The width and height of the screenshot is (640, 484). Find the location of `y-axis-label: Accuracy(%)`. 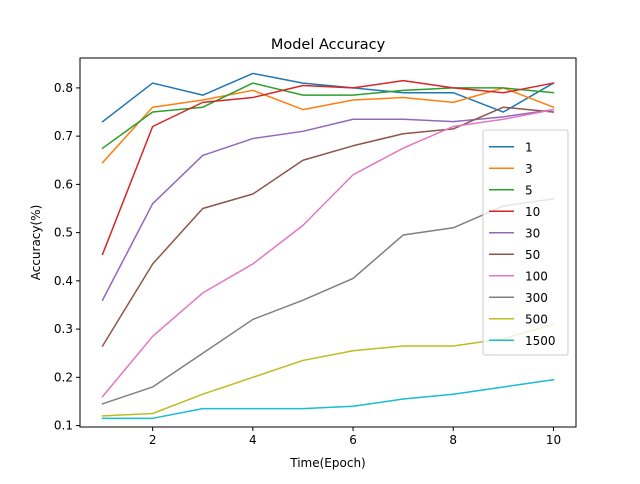

y-axis-label: Accuracy(%) is located at coordinates (36, 243).